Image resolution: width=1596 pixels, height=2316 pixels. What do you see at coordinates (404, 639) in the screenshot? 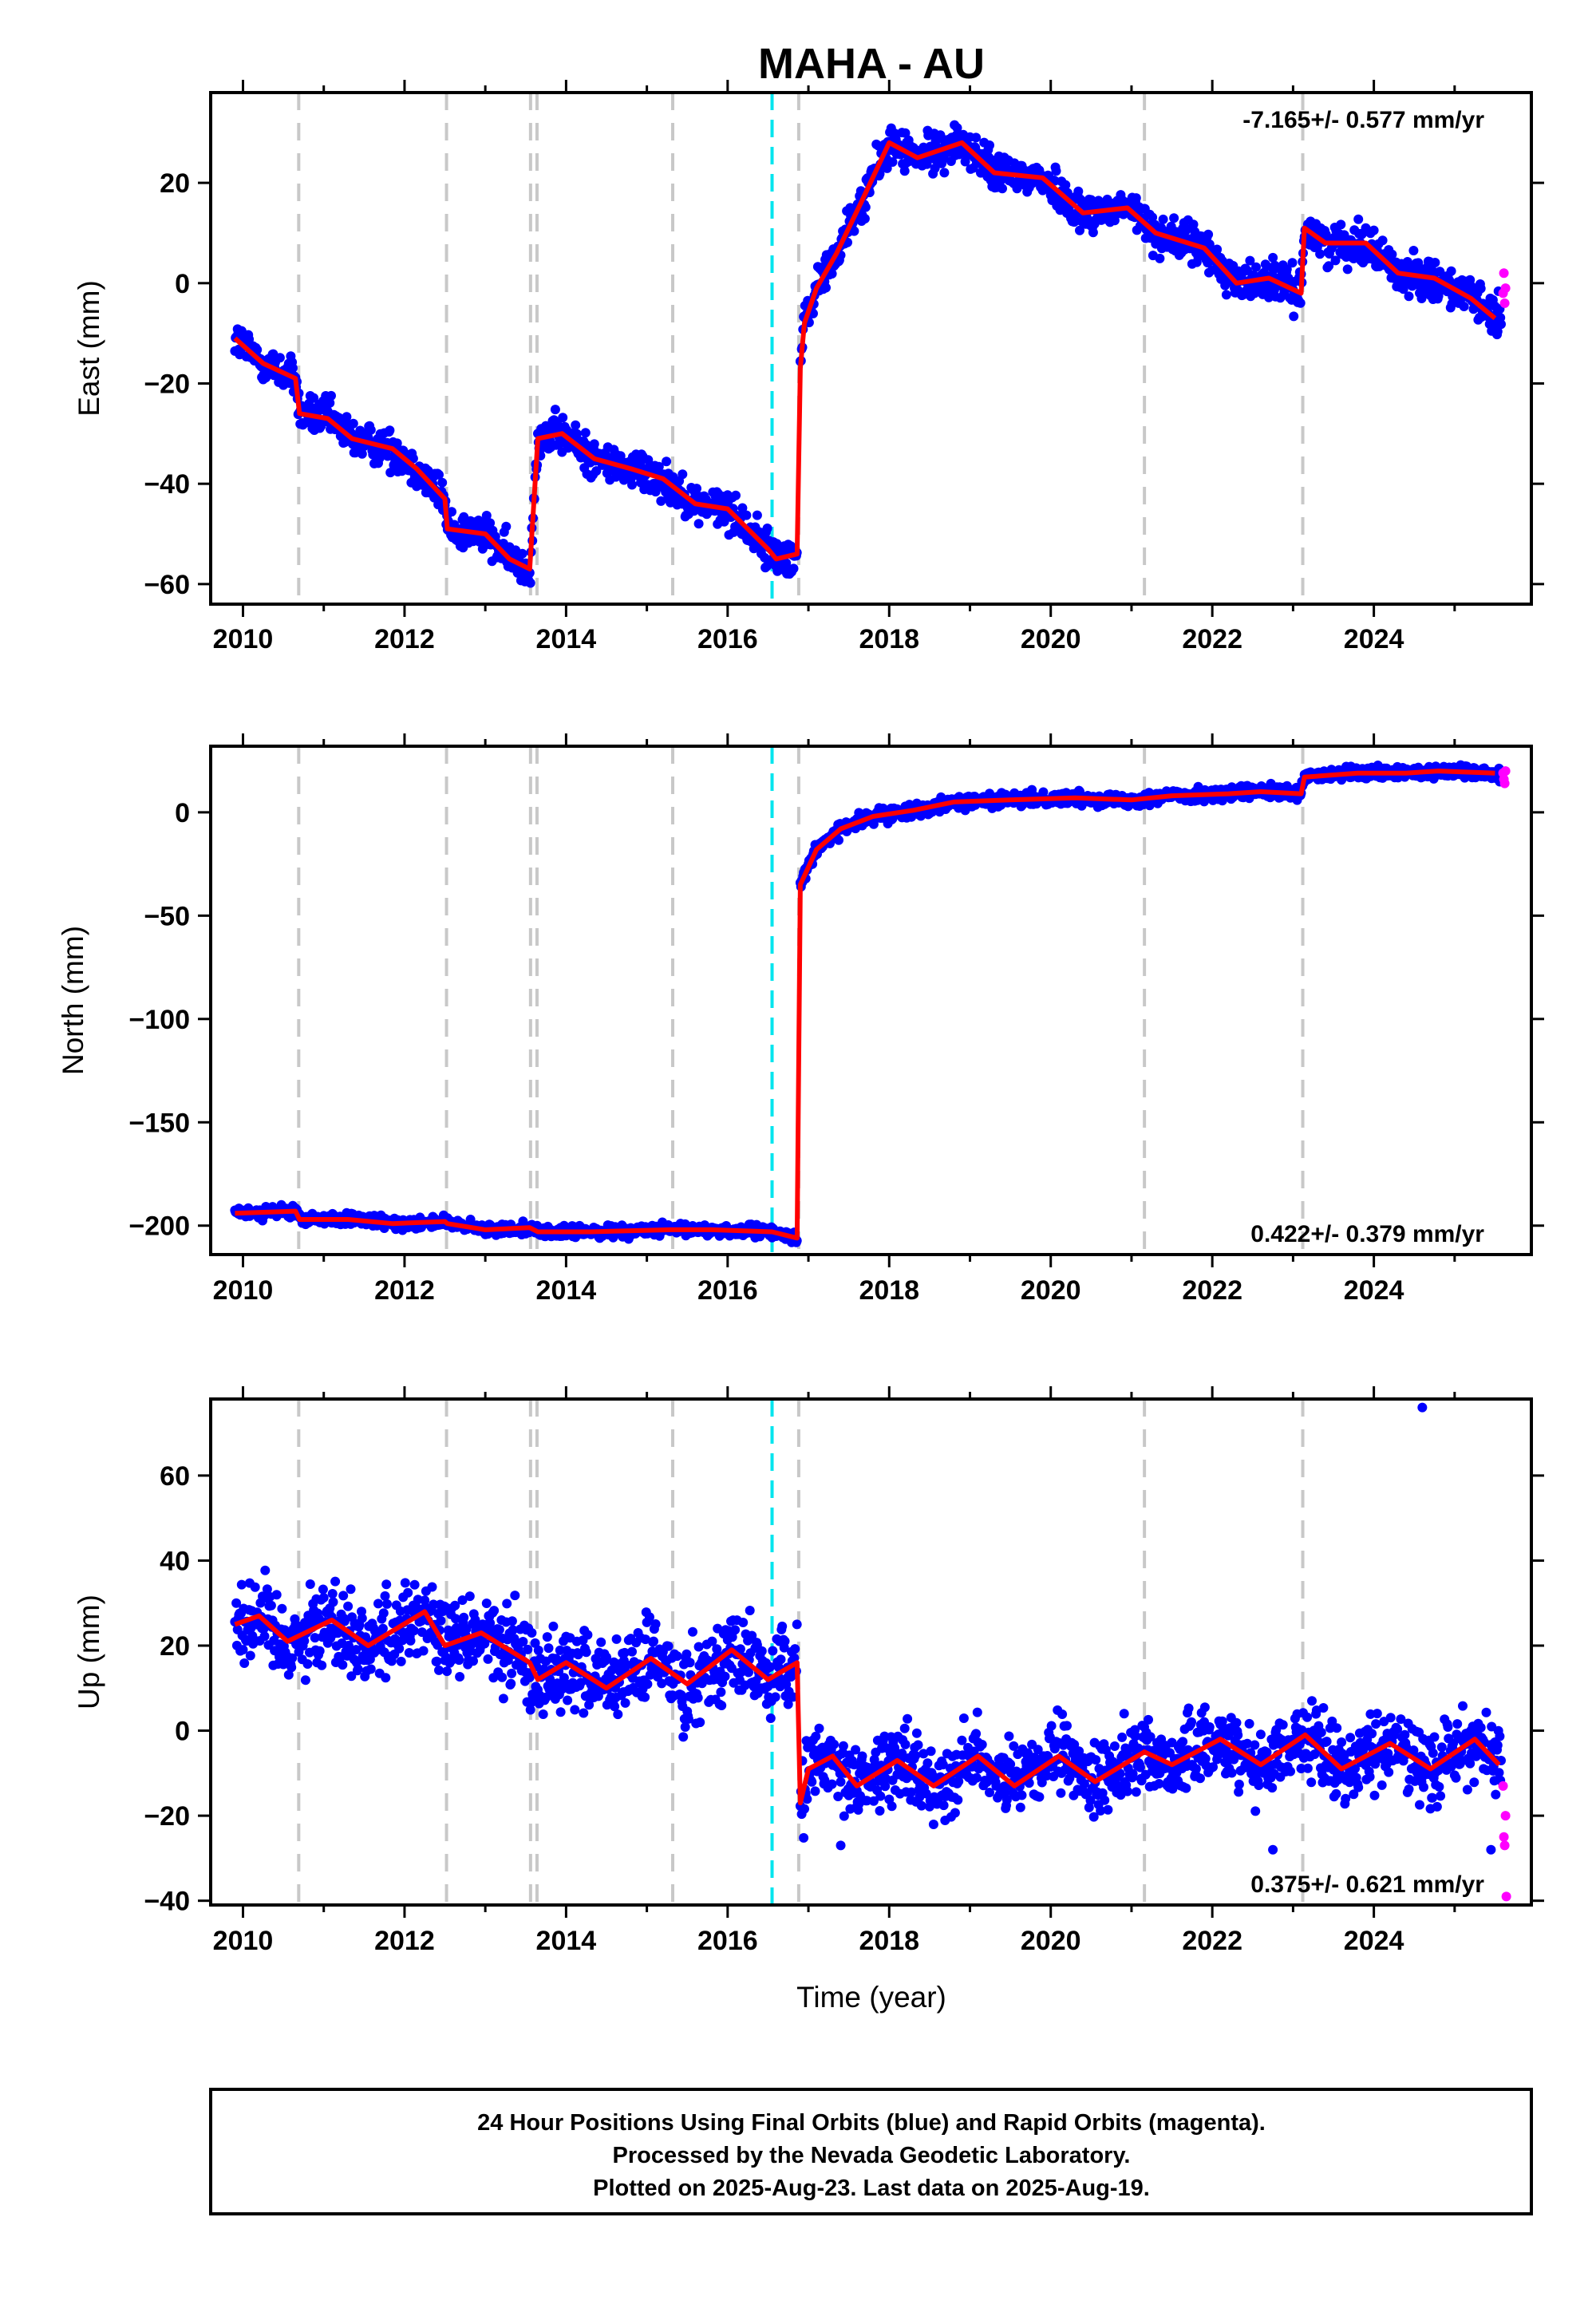
I see `x-tick-label: 2012` at bounding box center [404, 639].